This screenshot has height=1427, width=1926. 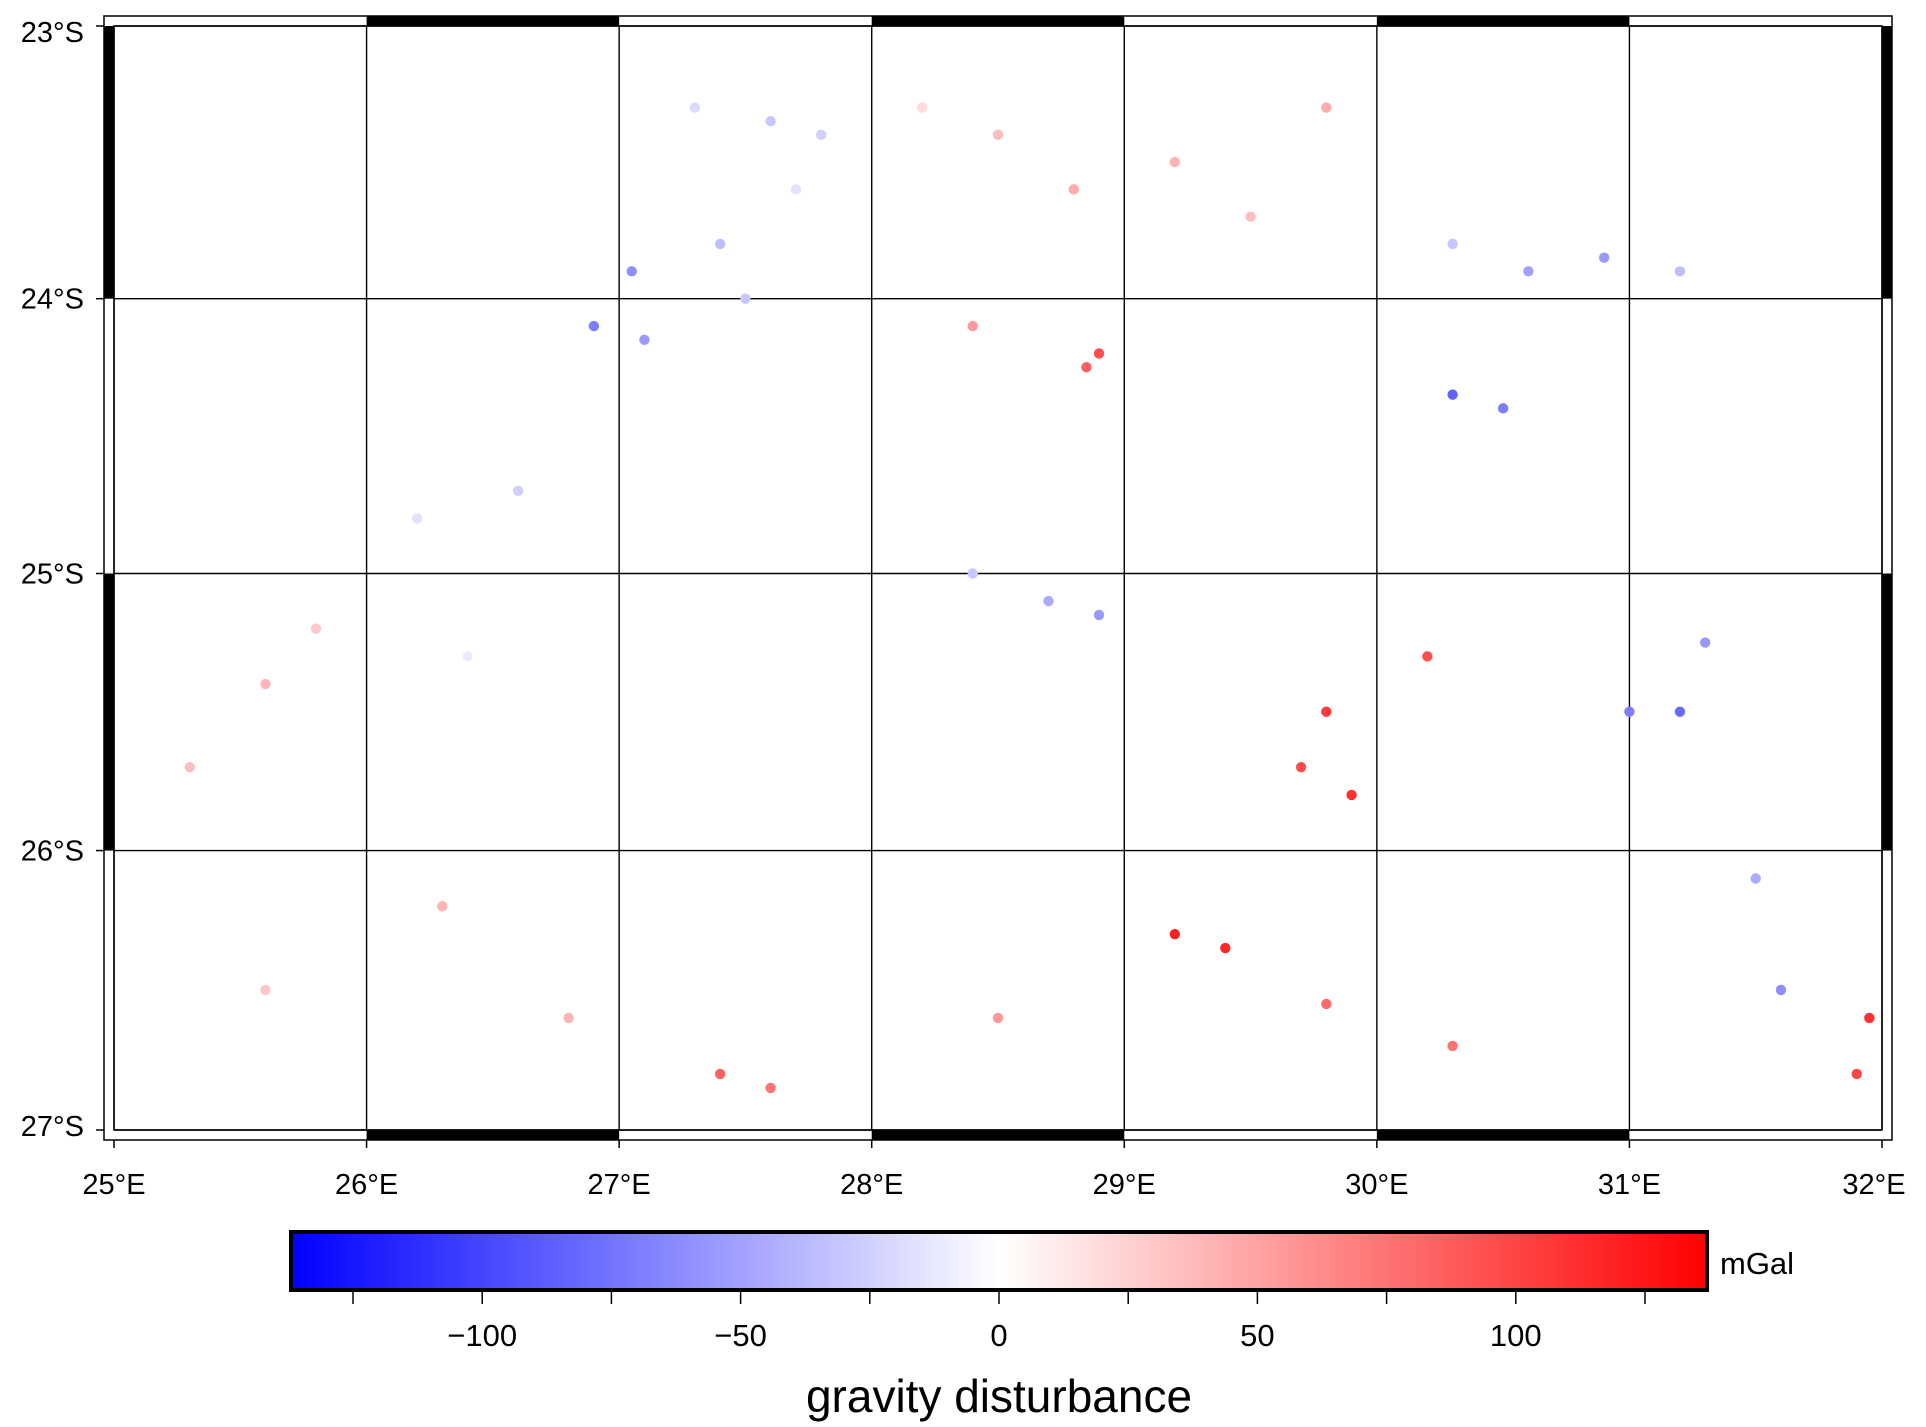 What do you see at coordinates (482, 1335) in the screenshot?
I see `colorbar-tick-label-0: −100` at bounding box center [482, 1335].